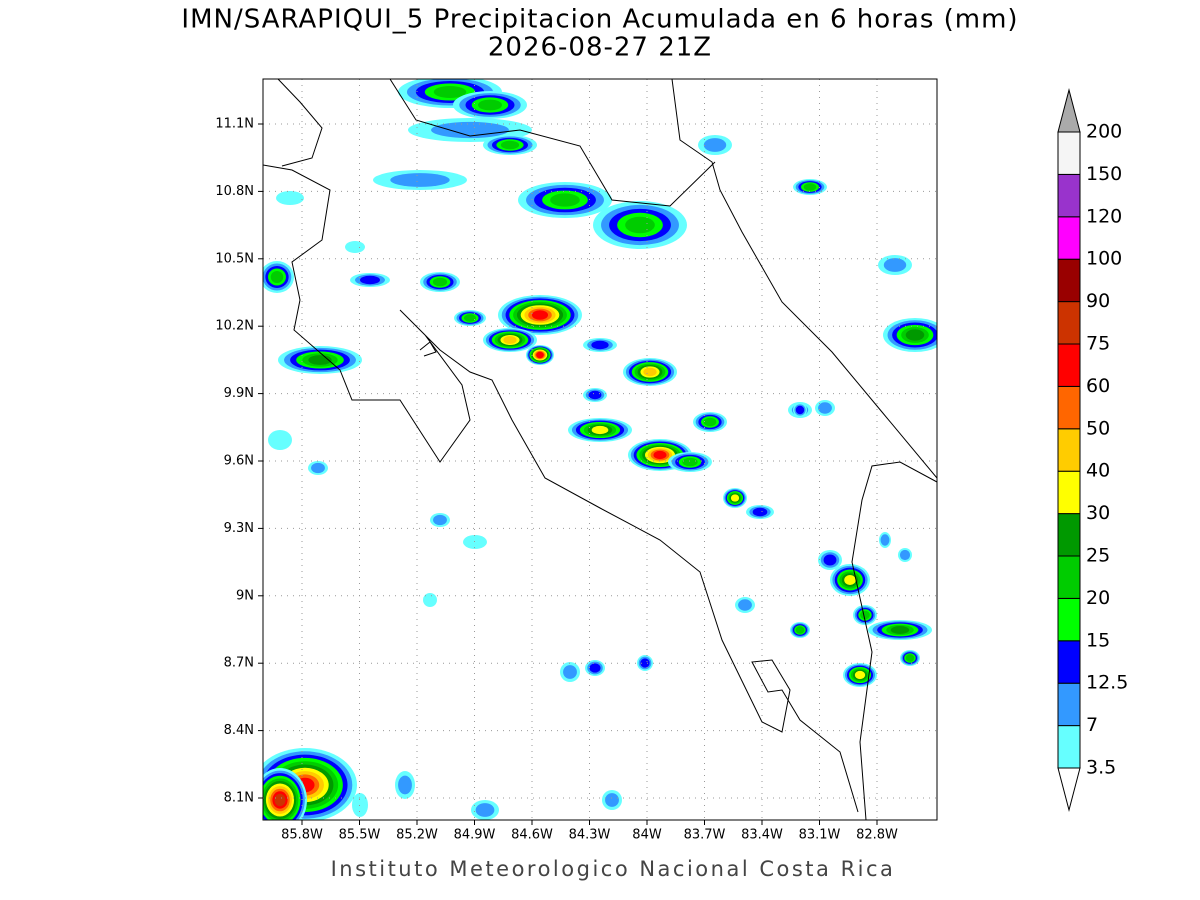  I want to click on colorbar-label: 7, so click(1092, 725).